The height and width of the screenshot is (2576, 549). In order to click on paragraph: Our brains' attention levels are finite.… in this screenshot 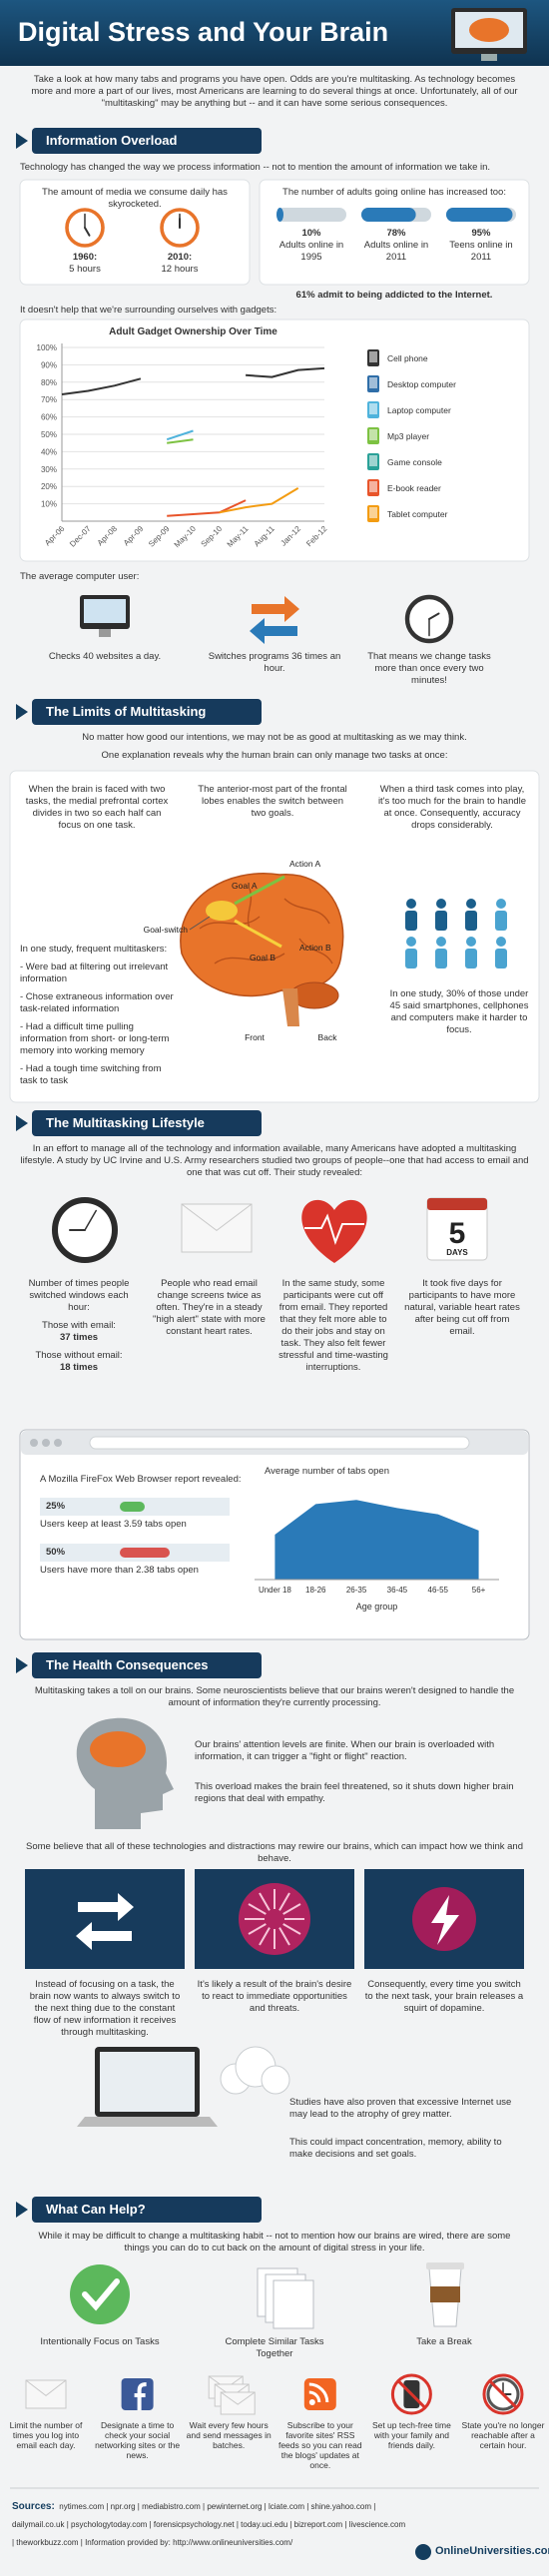, I will do `click(345, 1751)`.